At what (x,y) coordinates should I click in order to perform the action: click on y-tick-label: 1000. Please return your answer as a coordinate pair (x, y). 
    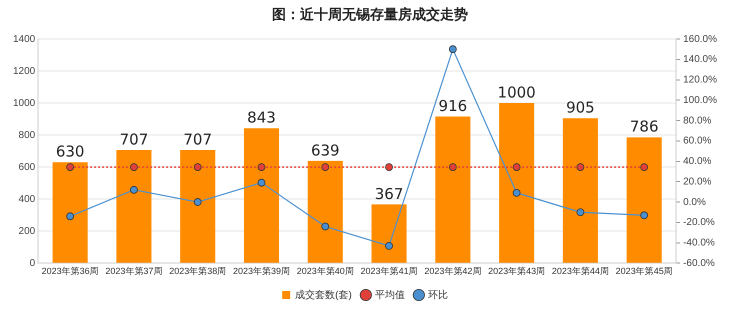
    Looking at the image, I should click on (24, 103).